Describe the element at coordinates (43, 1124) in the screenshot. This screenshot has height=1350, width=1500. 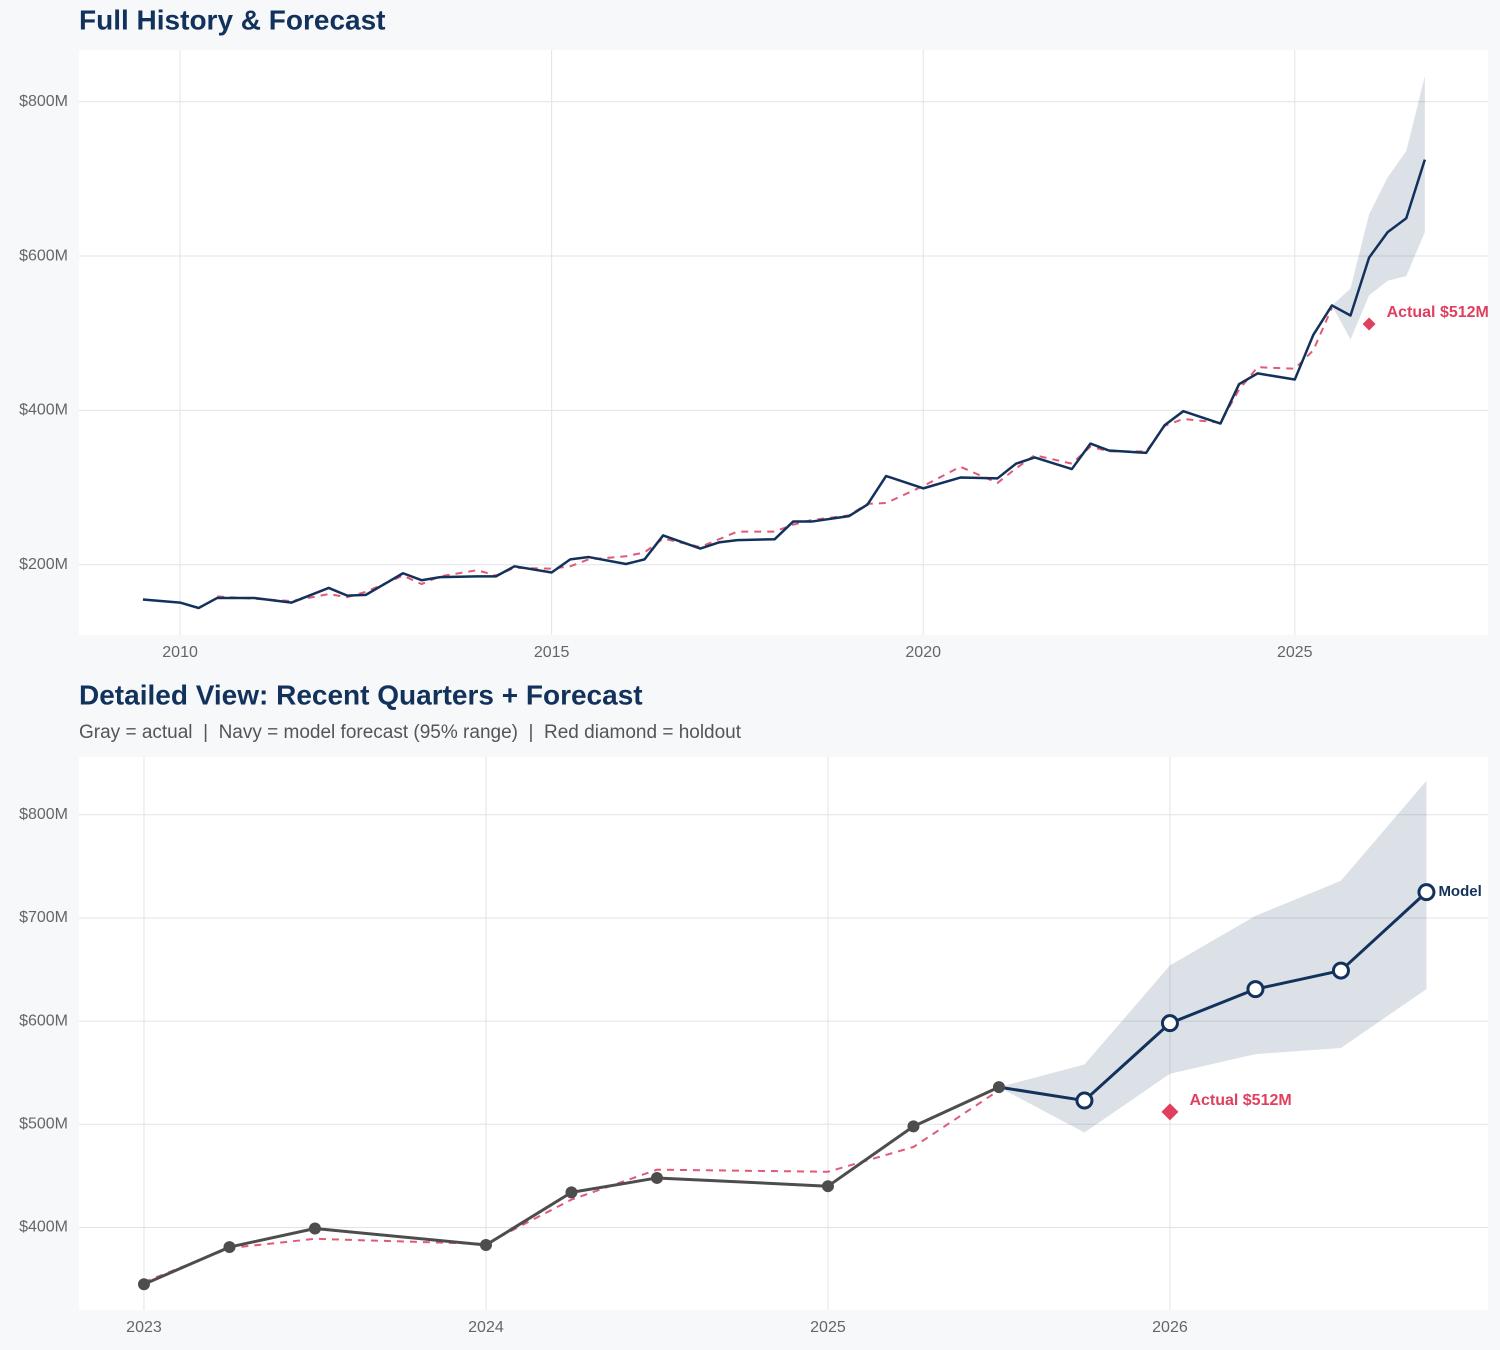
I see `y-tick-label: $500M` at that location.